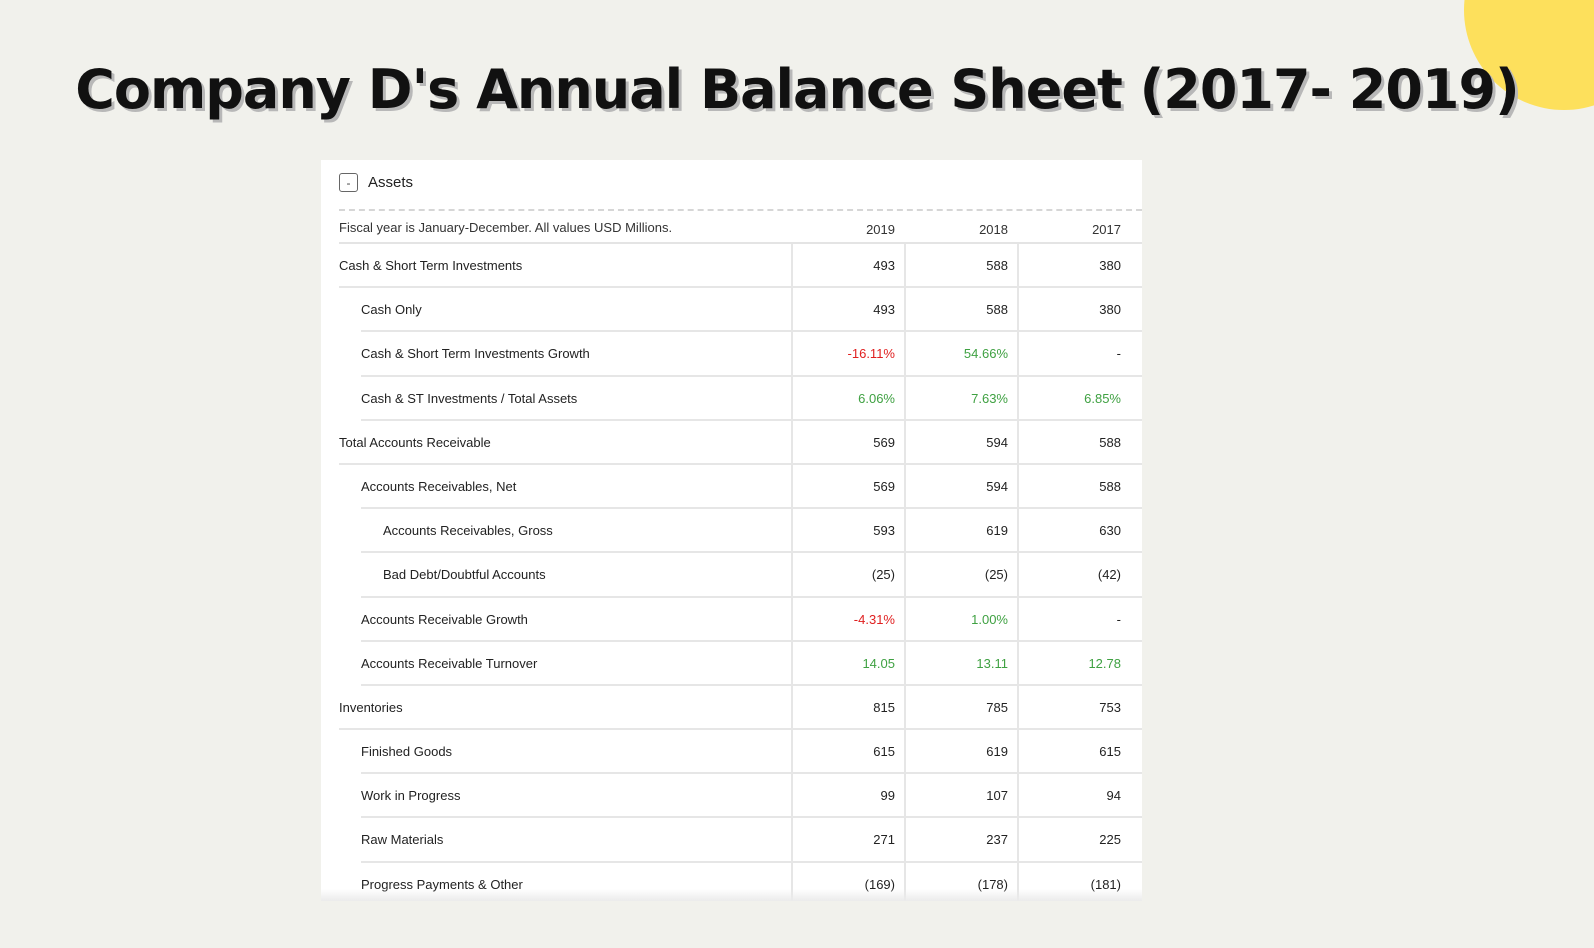  Describe the element at coordinates (464, 575) in the screenshot. I see `row-label: Bad Debt/Doubtful Accounts` at that location.